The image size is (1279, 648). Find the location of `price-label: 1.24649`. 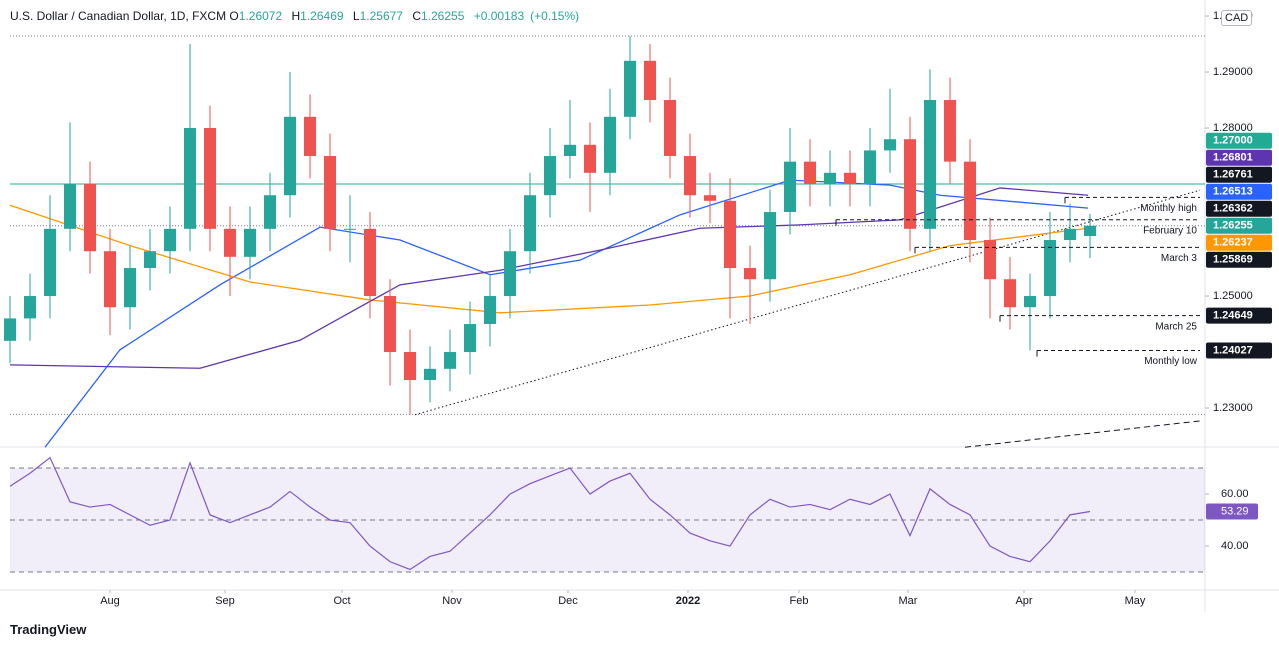

price-label: 1.24649 is located at coordinates (1233, 316).